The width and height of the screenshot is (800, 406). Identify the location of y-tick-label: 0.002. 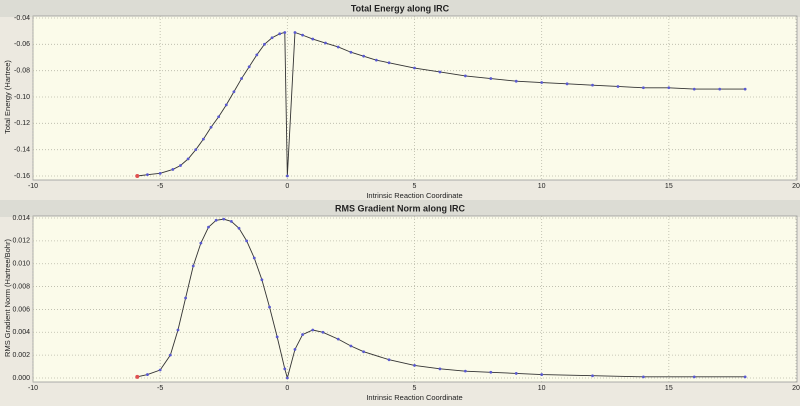
(21, 355).